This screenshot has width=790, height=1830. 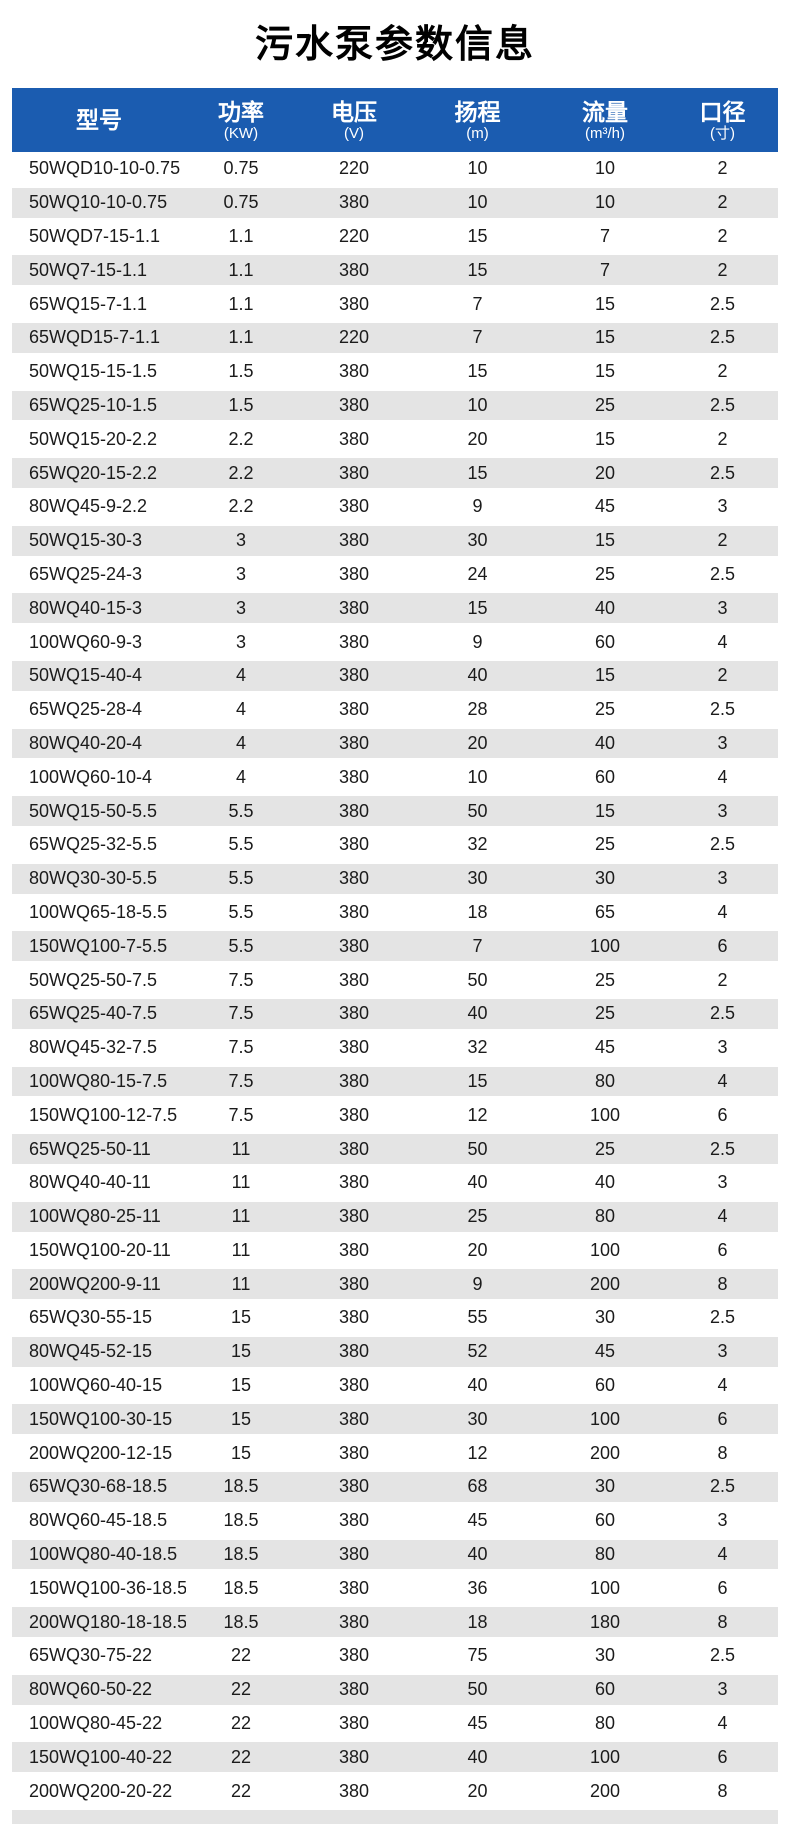 What do you see at coordinates (477, 120) in the screenshot?
I see `column-header-head: 扬程 (m)` at bounding box center [477, 120].